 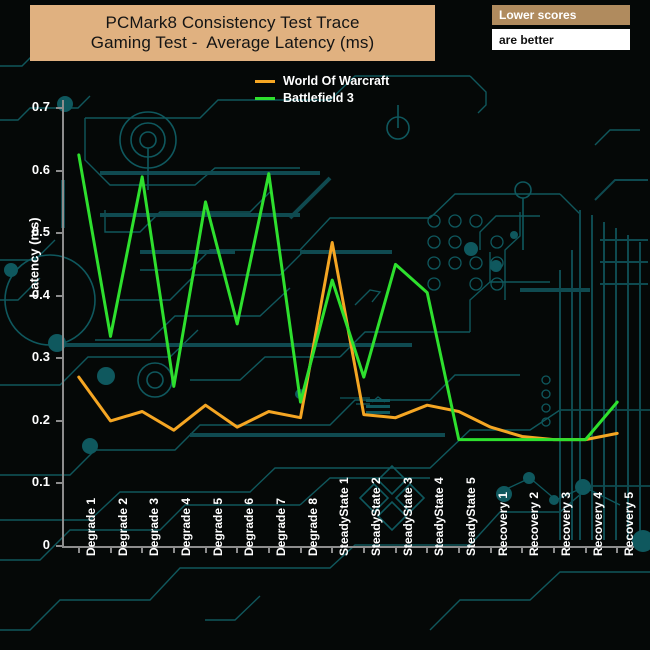 I want to click on chart-title-line2: Gaming Test - Average Latency (ms), so click(x=232, y=42).